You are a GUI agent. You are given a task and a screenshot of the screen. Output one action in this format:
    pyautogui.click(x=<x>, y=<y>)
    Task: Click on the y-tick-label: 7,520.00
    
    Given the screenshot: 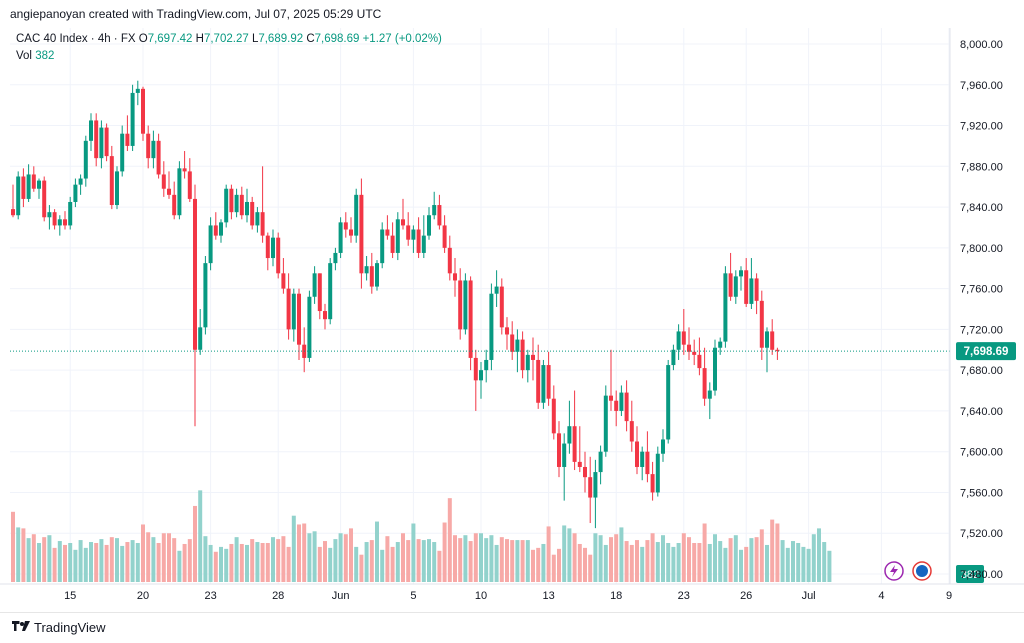 What is the action you would take?
    pyautogui.click(x=981, y=534)
    